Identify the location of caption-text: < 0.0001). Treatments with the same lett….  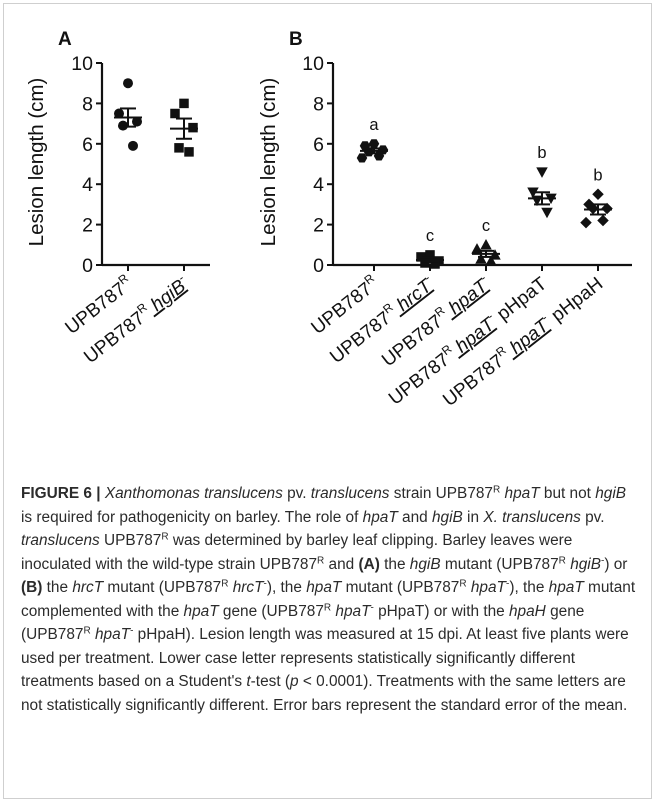
(324, 693).